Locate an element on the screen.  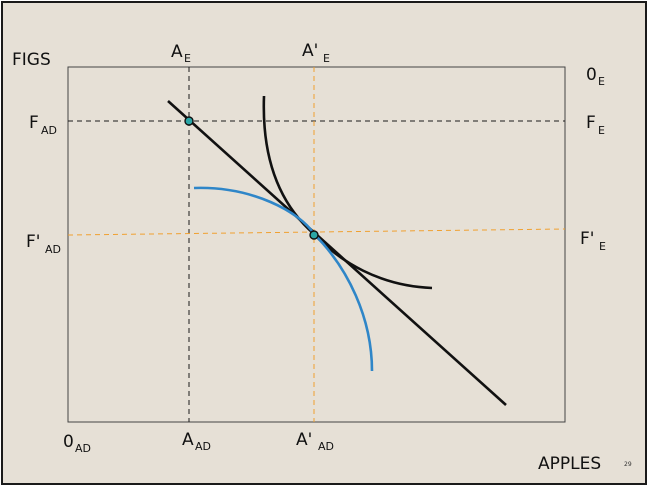
indifference-curve-e is located at coordinates (347, 192).